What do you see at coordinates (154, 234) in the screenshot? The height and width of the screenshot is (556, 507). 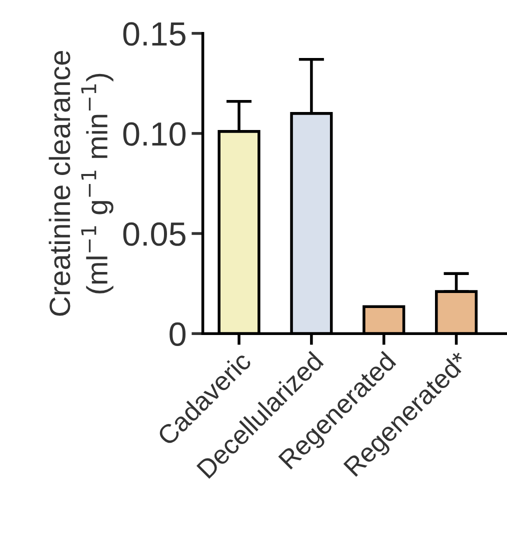 I see `y-tick-label: 0.05` at bounding box center [154, 234].